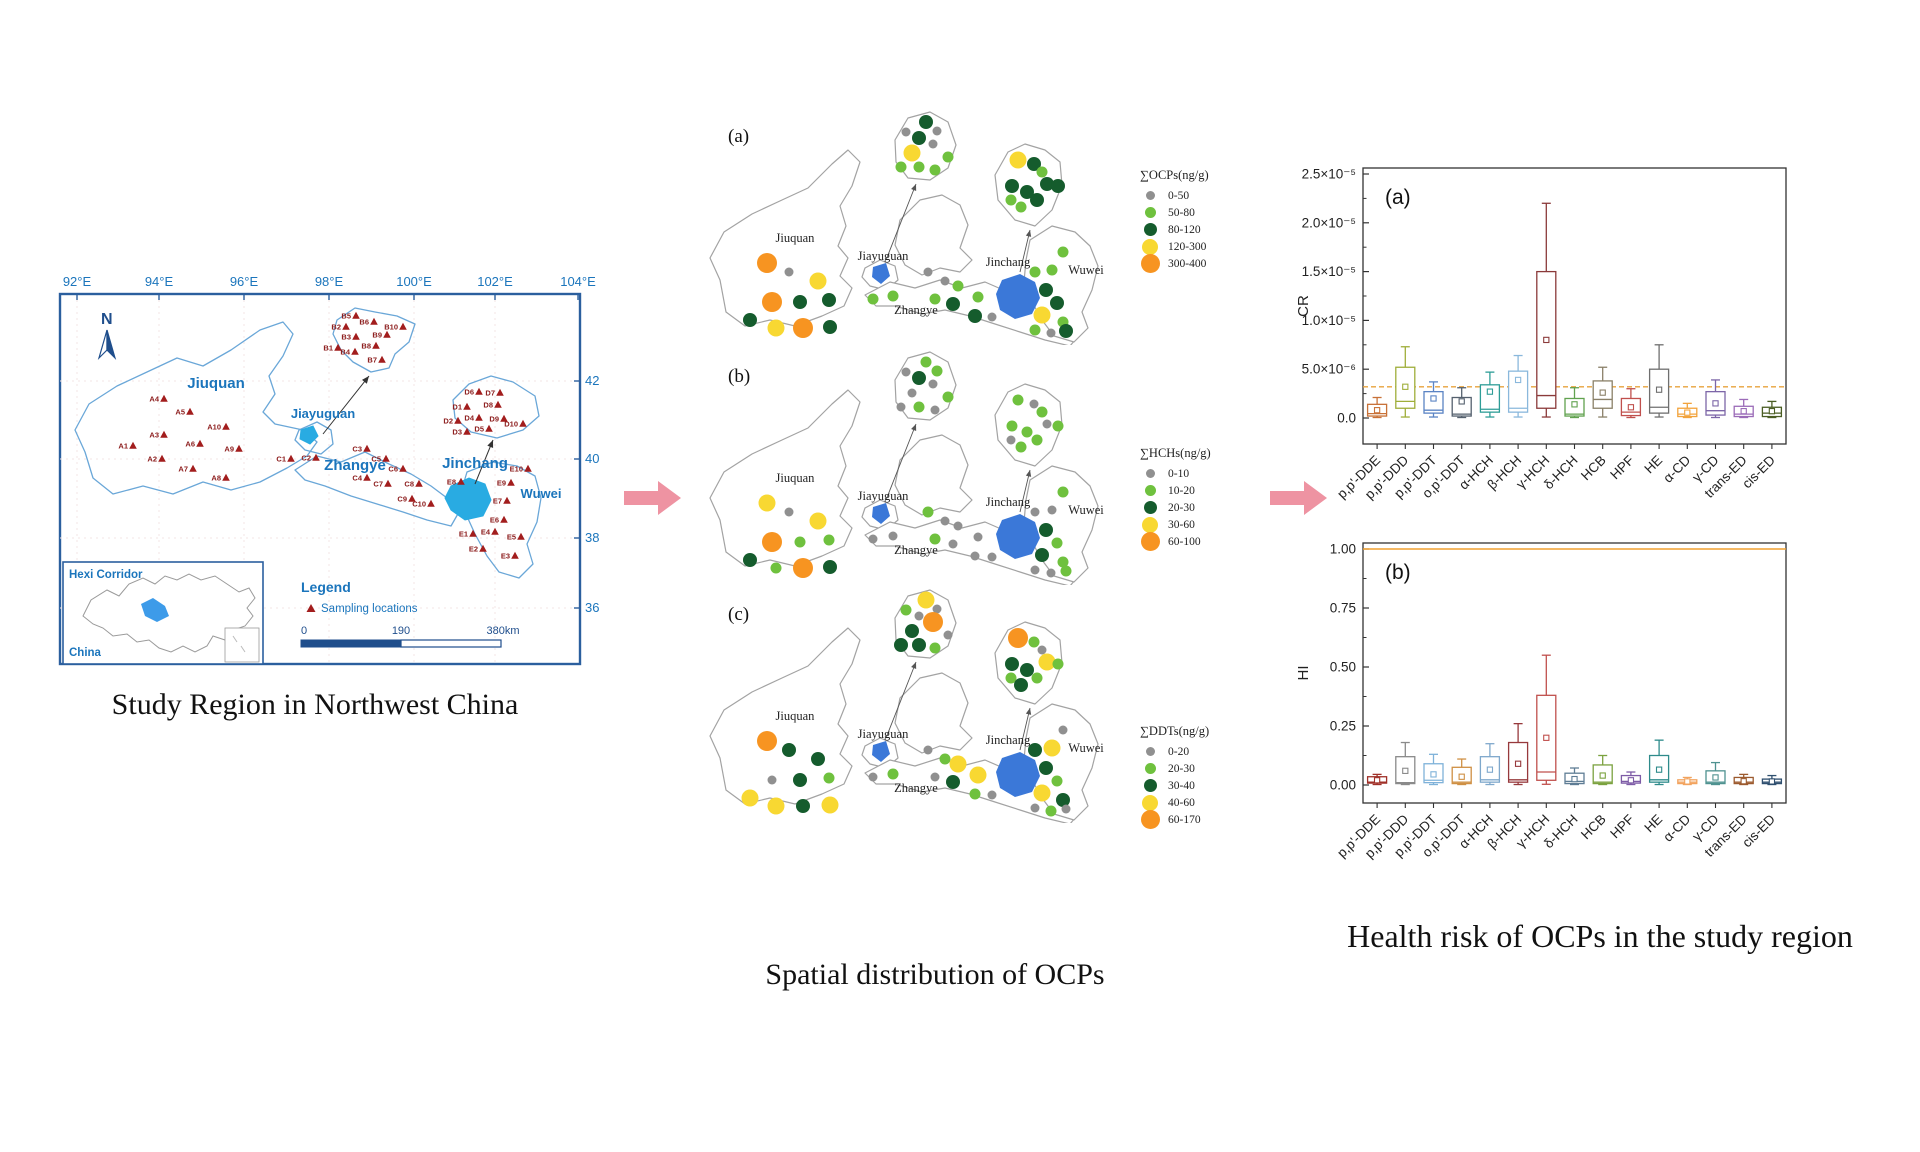 The width and height of the screenshot is (1920, 1152). Describe the element at coordinates (1758, 471) in the screenshot. I see `x-tick-label: cis-ED` at that location.